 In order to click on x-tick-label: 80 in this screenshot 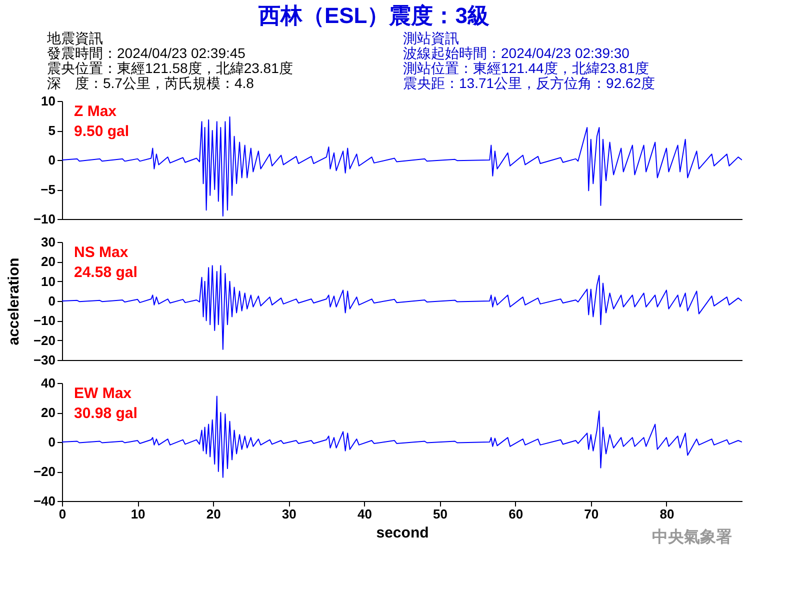, I will do `click(667, 514)`.